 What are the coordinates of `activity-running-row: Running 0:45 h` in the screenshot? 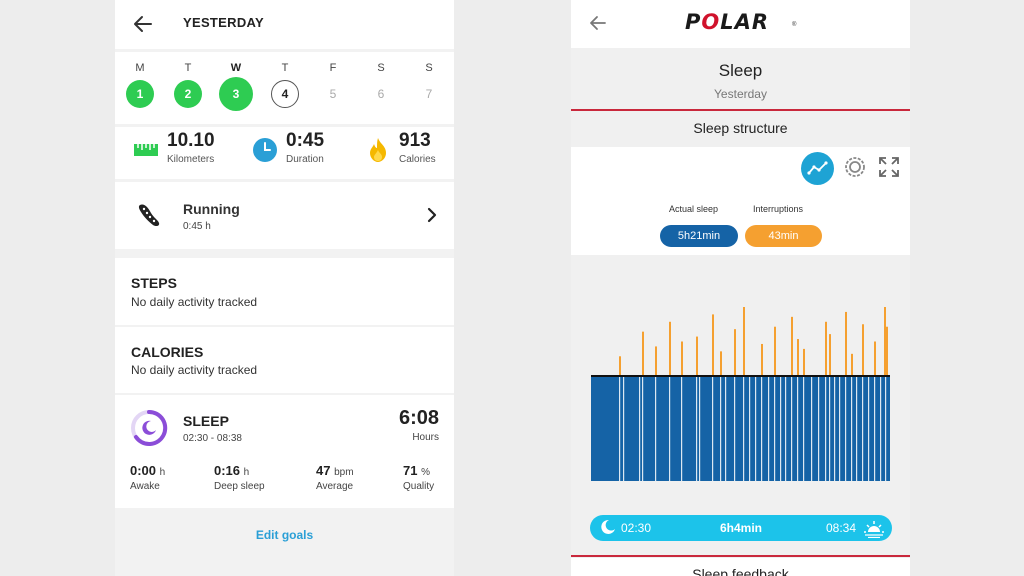 It's located at (284, 215).